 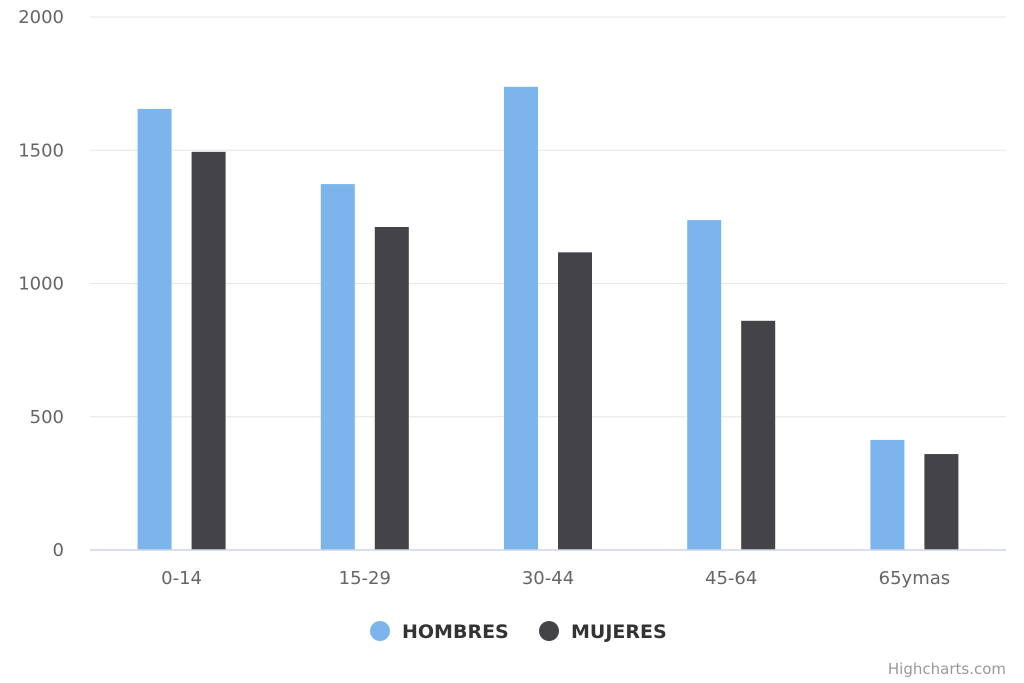 What do you see at coordinates (731, 578) in the screenshot?
I see `x-tick-label: 45-64` at bounding box center [731, 578].